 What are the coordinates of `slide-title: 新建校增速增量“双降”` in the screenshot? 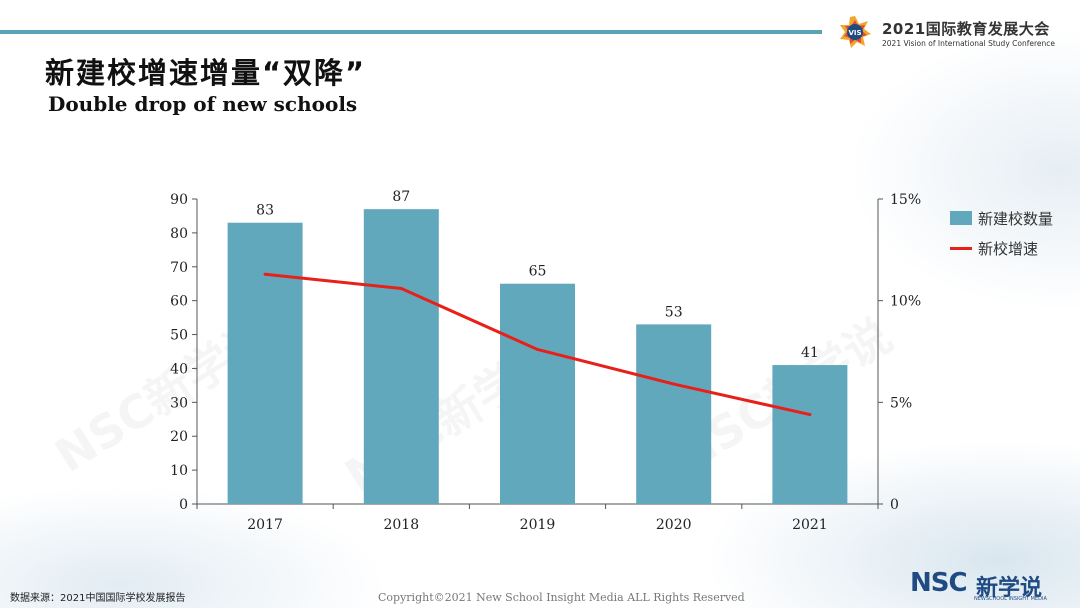 It's located at (206, 73).